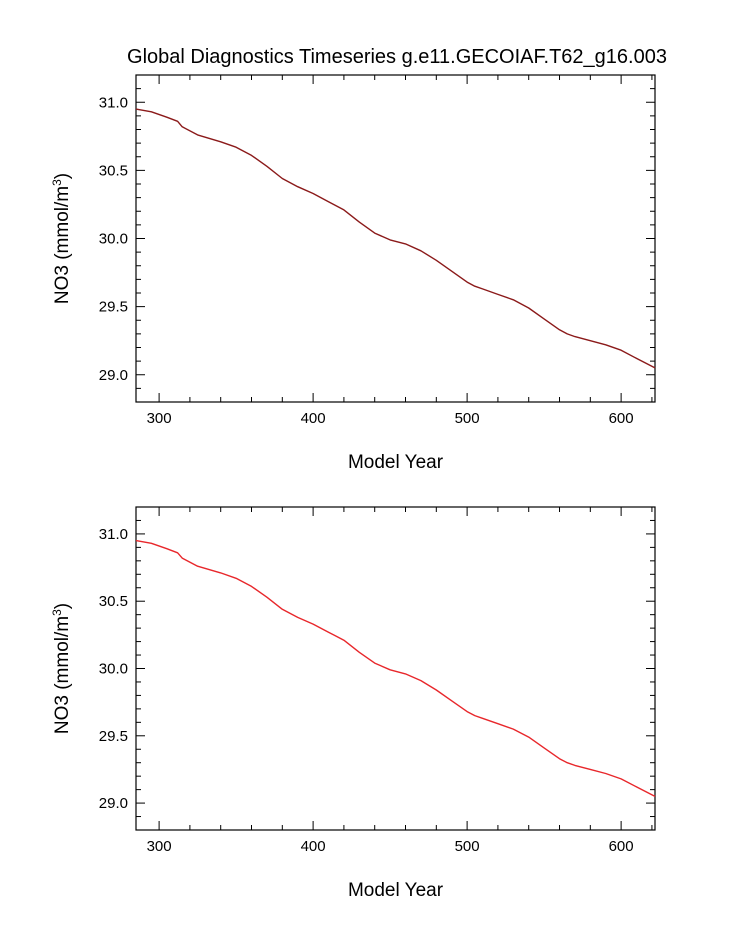 This screenshot has height=945, width=733. What do you see at coordinates (621, 846) in the screenshot?
I see `bottom-x-tick-label: 600` at bounding box center [621, 846].